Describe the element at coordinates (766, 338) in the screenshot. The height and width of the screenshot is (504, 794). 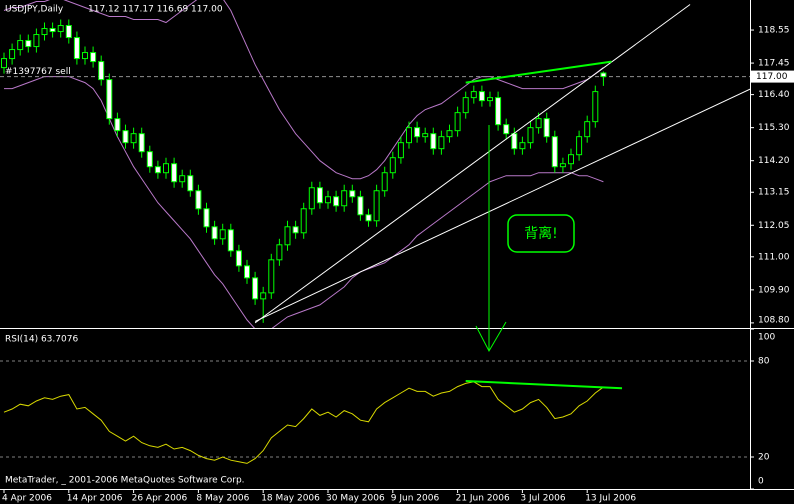
I see `y-tick-label: 100` at that location.